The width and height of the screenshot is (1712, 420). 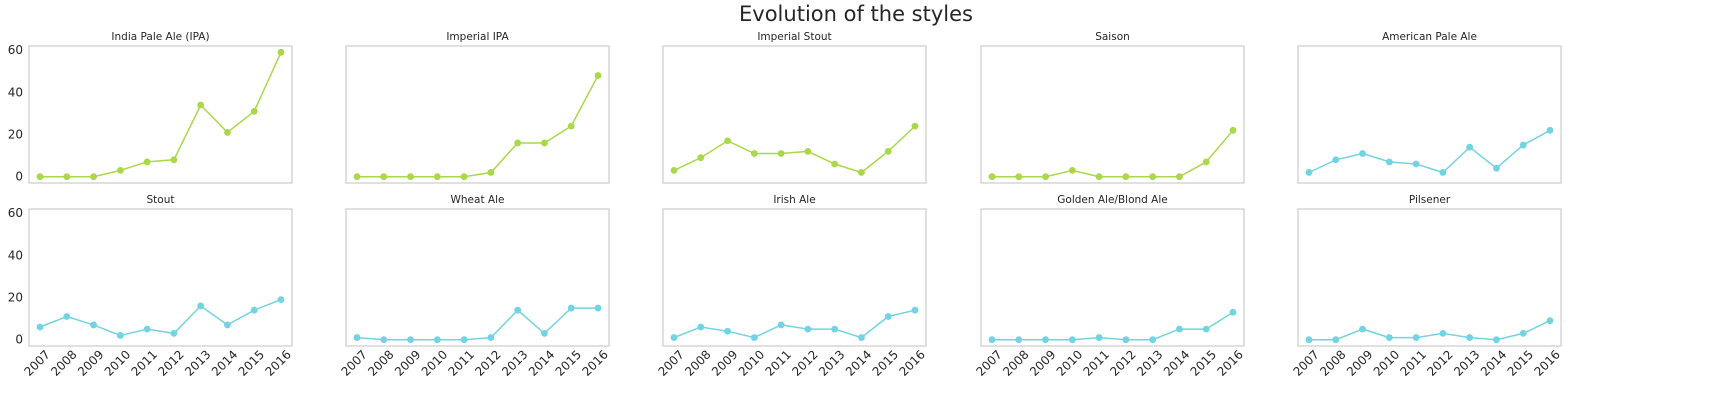 I want to click on figure-title: Evolution of the styles, so click(x=856, y=14).